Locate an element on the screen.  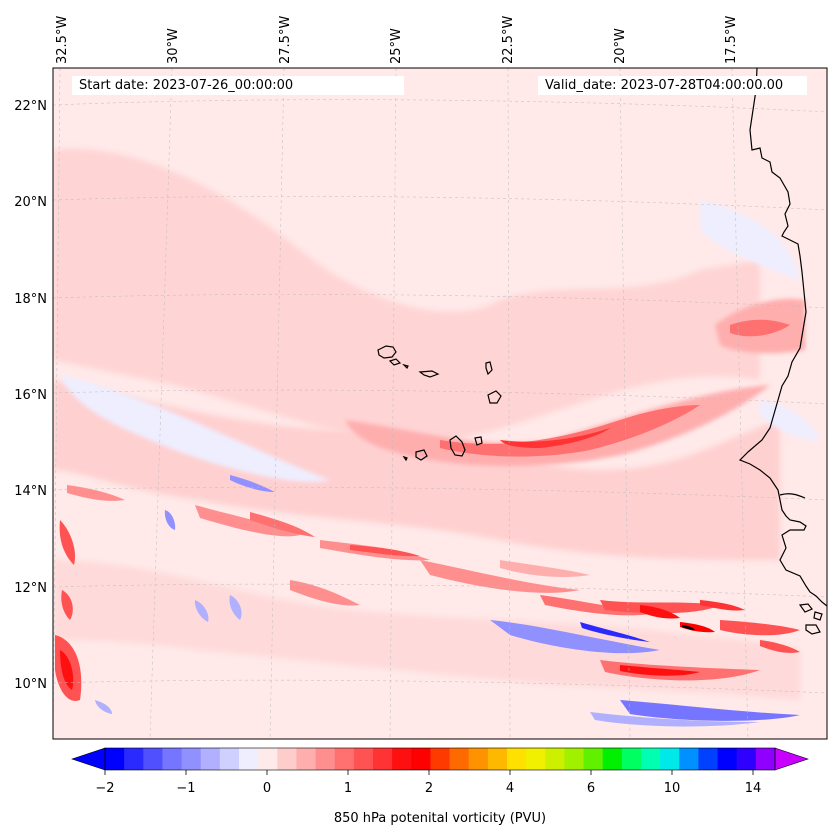
latitude-labels: 22°N 20°N 18°N 16°N 14°N 12°N 10°N is located at coordinates (30, 395).